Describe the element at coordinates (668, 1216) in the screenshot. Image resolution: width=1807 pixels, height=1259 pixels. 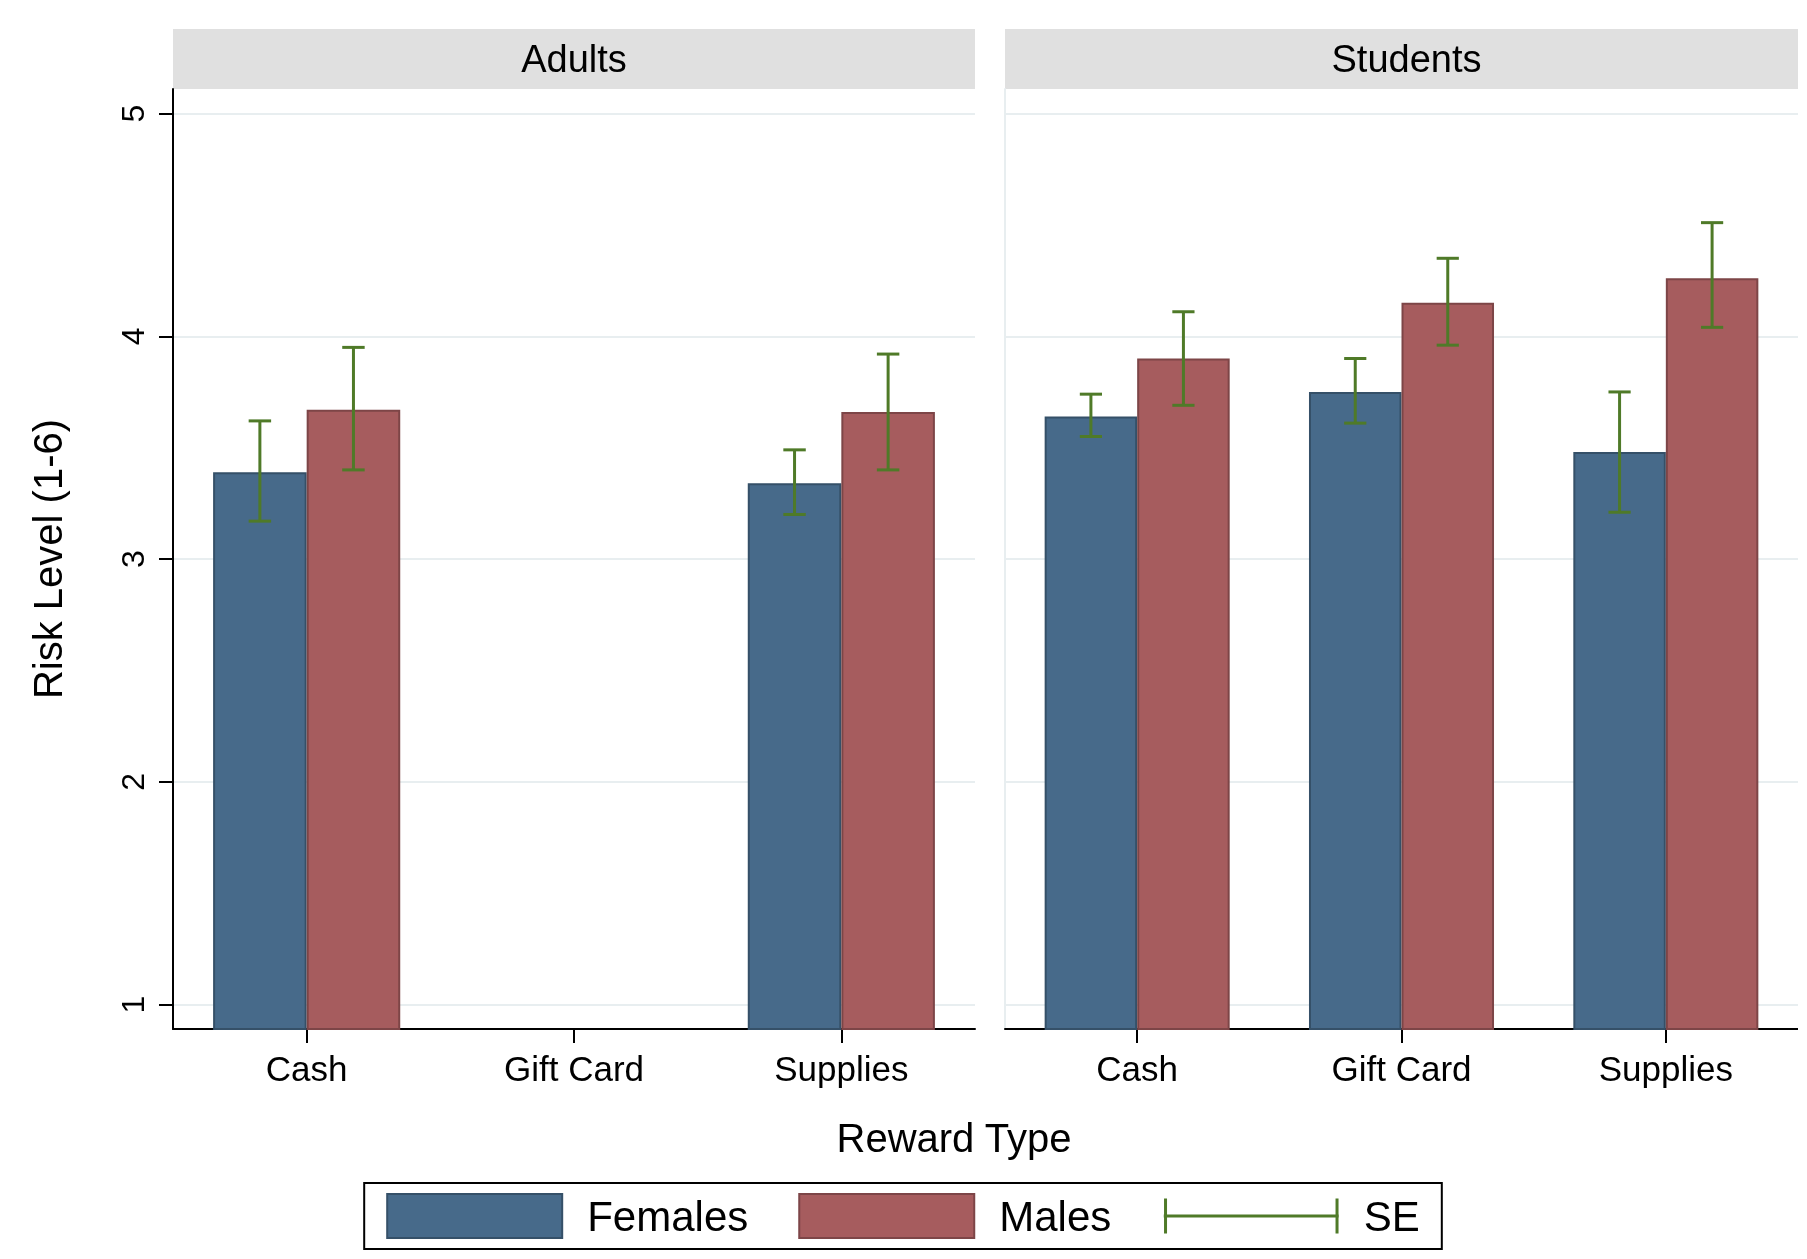
I see `legend-label: Females` at that location.